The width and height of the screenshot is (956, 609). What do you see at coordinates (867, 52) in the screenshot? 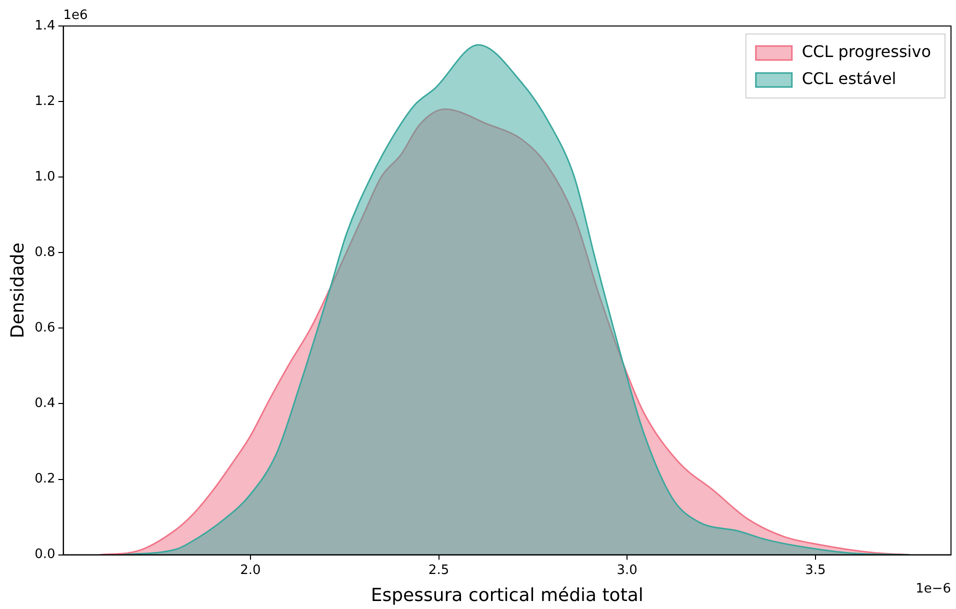
I see `legend-label: CCL progressivo` at bounding box center [867, 52].